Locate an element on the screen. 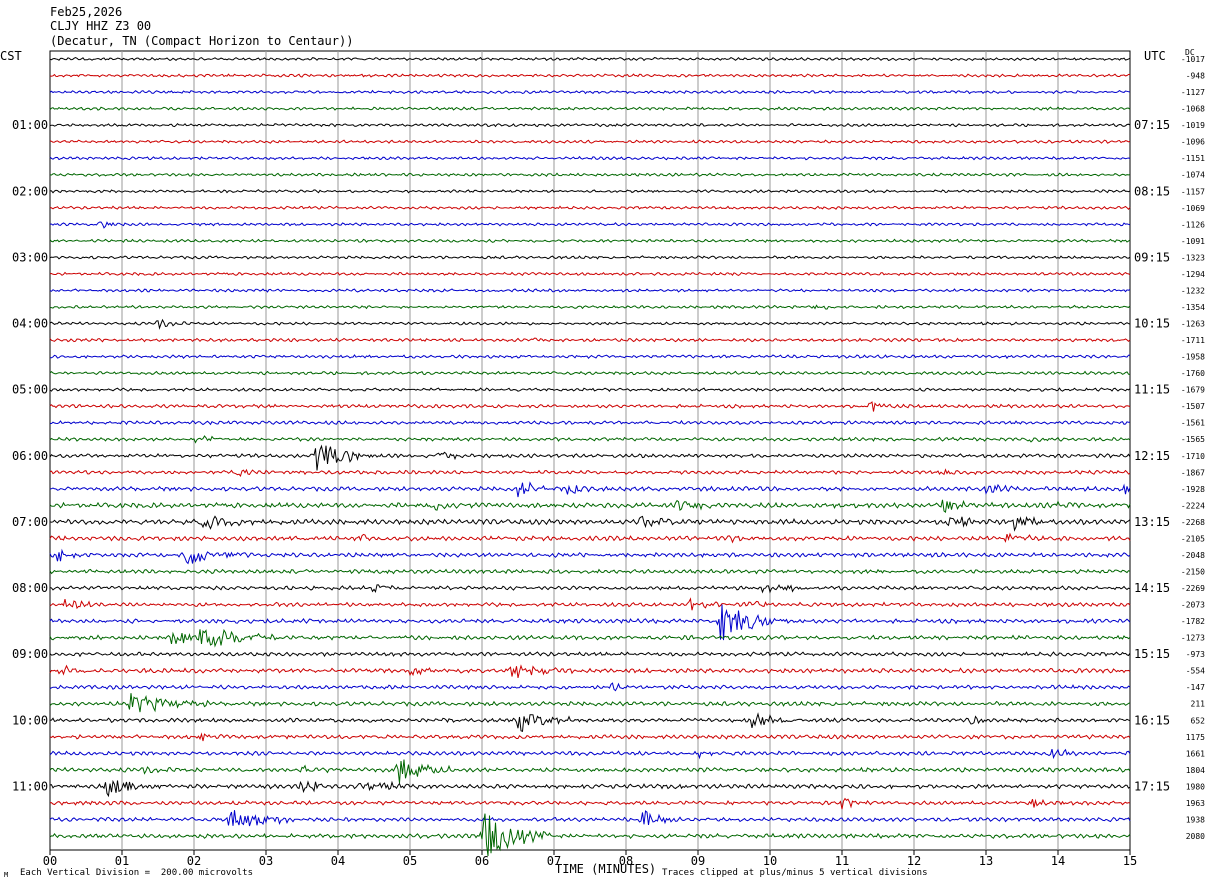 This screenshot has width=1210, height=886. dc-offset-19: -1958 is located at coordinates (1193, 357).